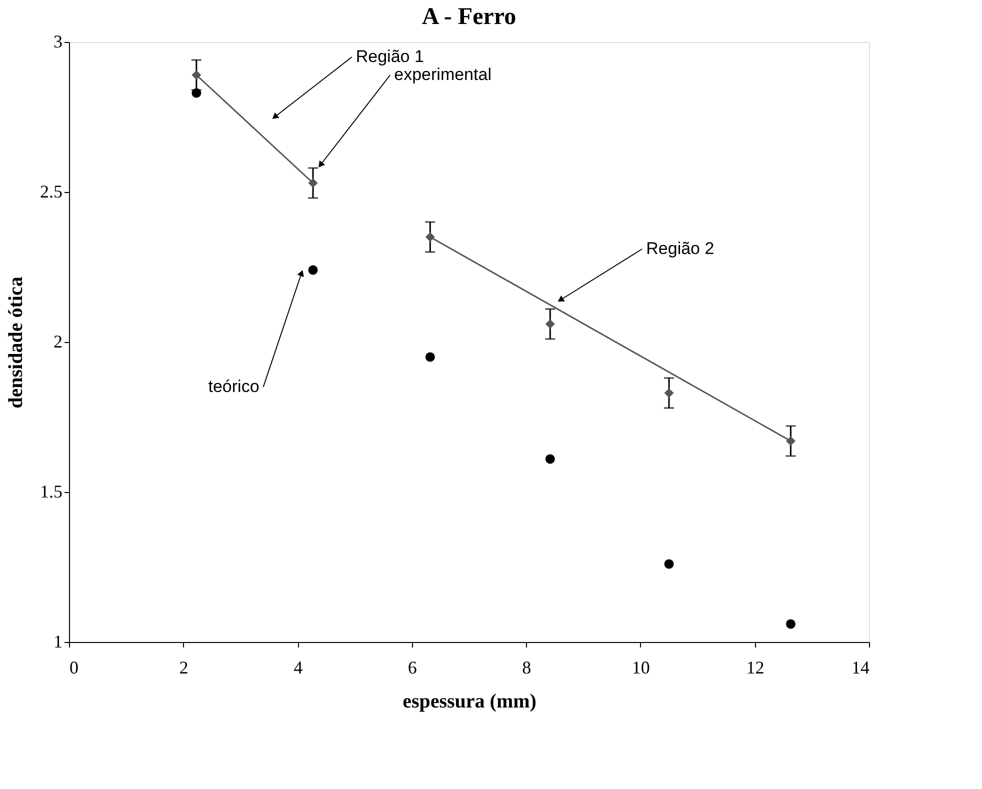  Describe the element at coordinates (74, 668) in the screenshot. I see `x-tick-label: 0` at that location.